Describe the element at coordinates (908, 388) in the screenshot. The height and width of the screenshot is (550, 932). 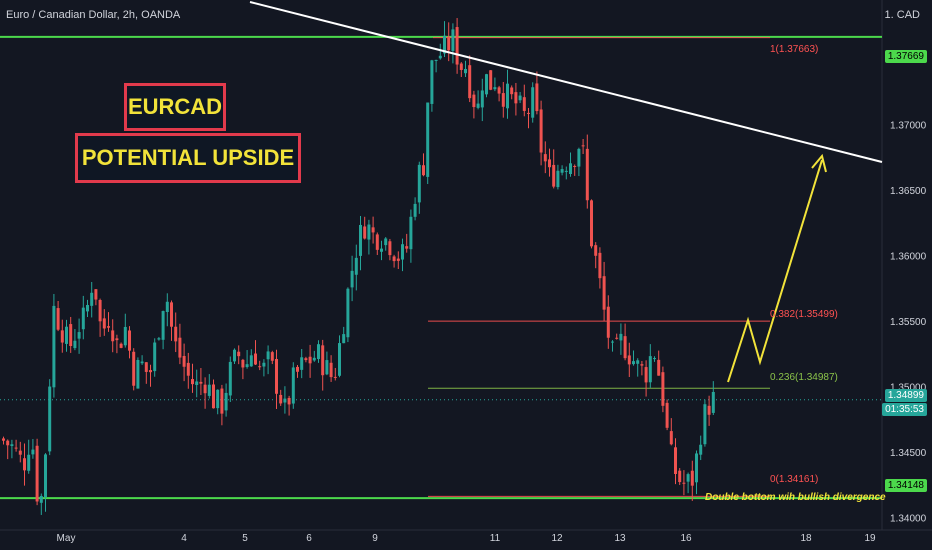
I see `price-tick-label: 1.35000` at that location.